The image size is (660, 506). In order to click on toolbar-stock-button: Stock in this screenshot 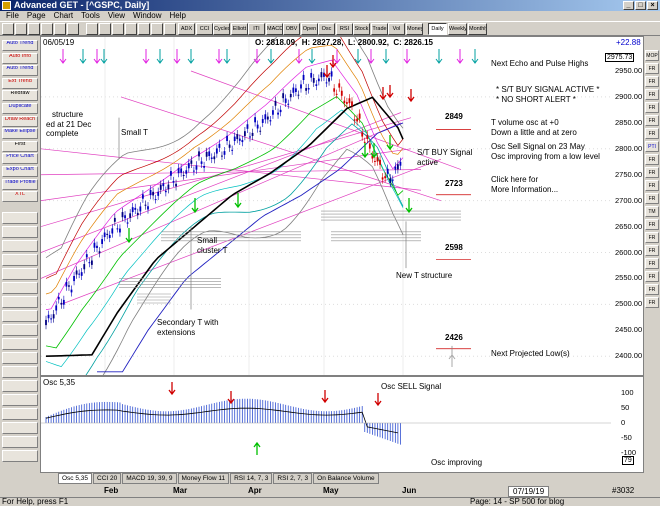, I will do `click(361, 29)`.